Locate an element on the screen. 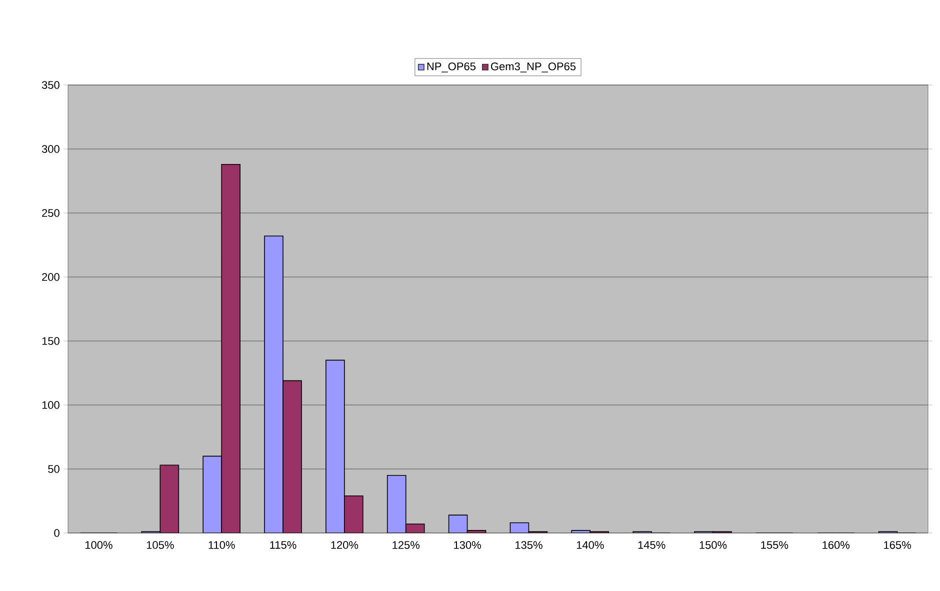 This screenshot has height=591, width=940. y-tick-label: 200 is located at coordinates (51, 277).